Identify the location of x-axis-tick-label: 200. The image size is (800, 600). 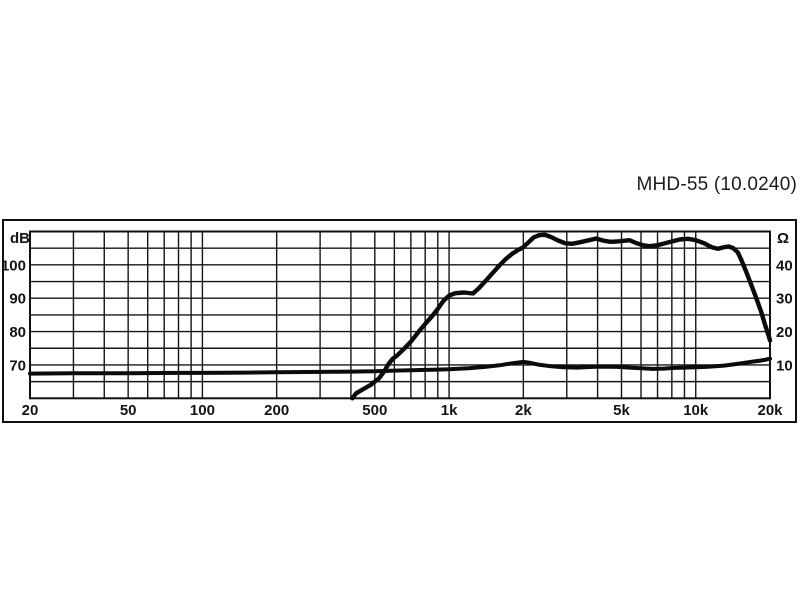
(276, 410).